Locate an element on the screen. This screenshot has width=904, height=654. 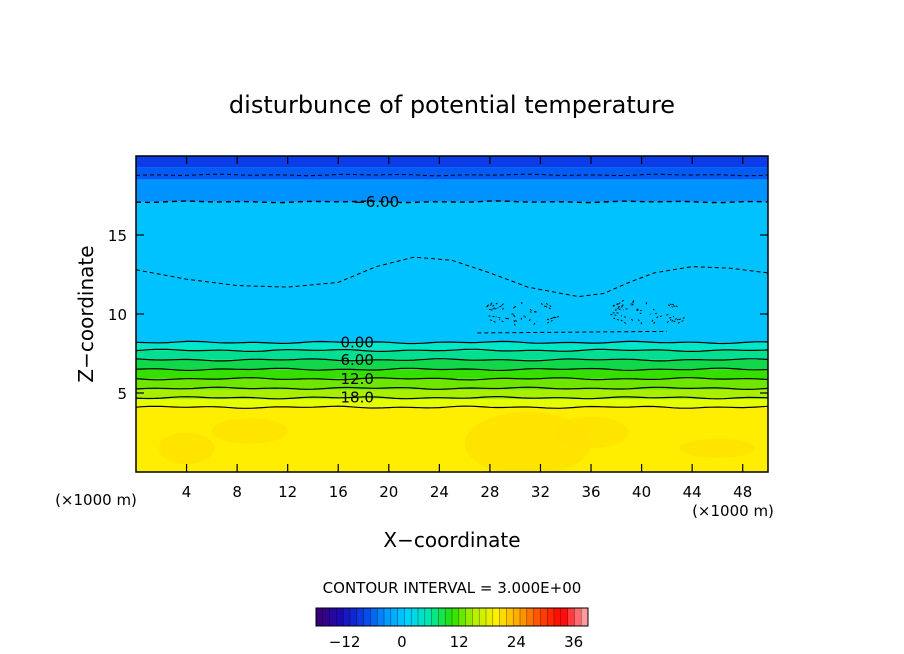
contour-label-3: 12.0 is located at coordinates (356, 379).